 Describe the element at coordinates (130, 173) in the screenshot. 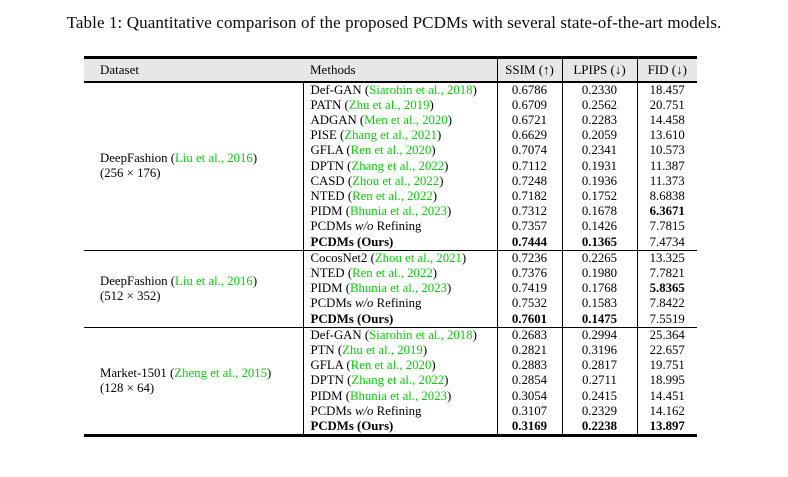

I see `dataset-resolution: (256 × 176)` at that location.